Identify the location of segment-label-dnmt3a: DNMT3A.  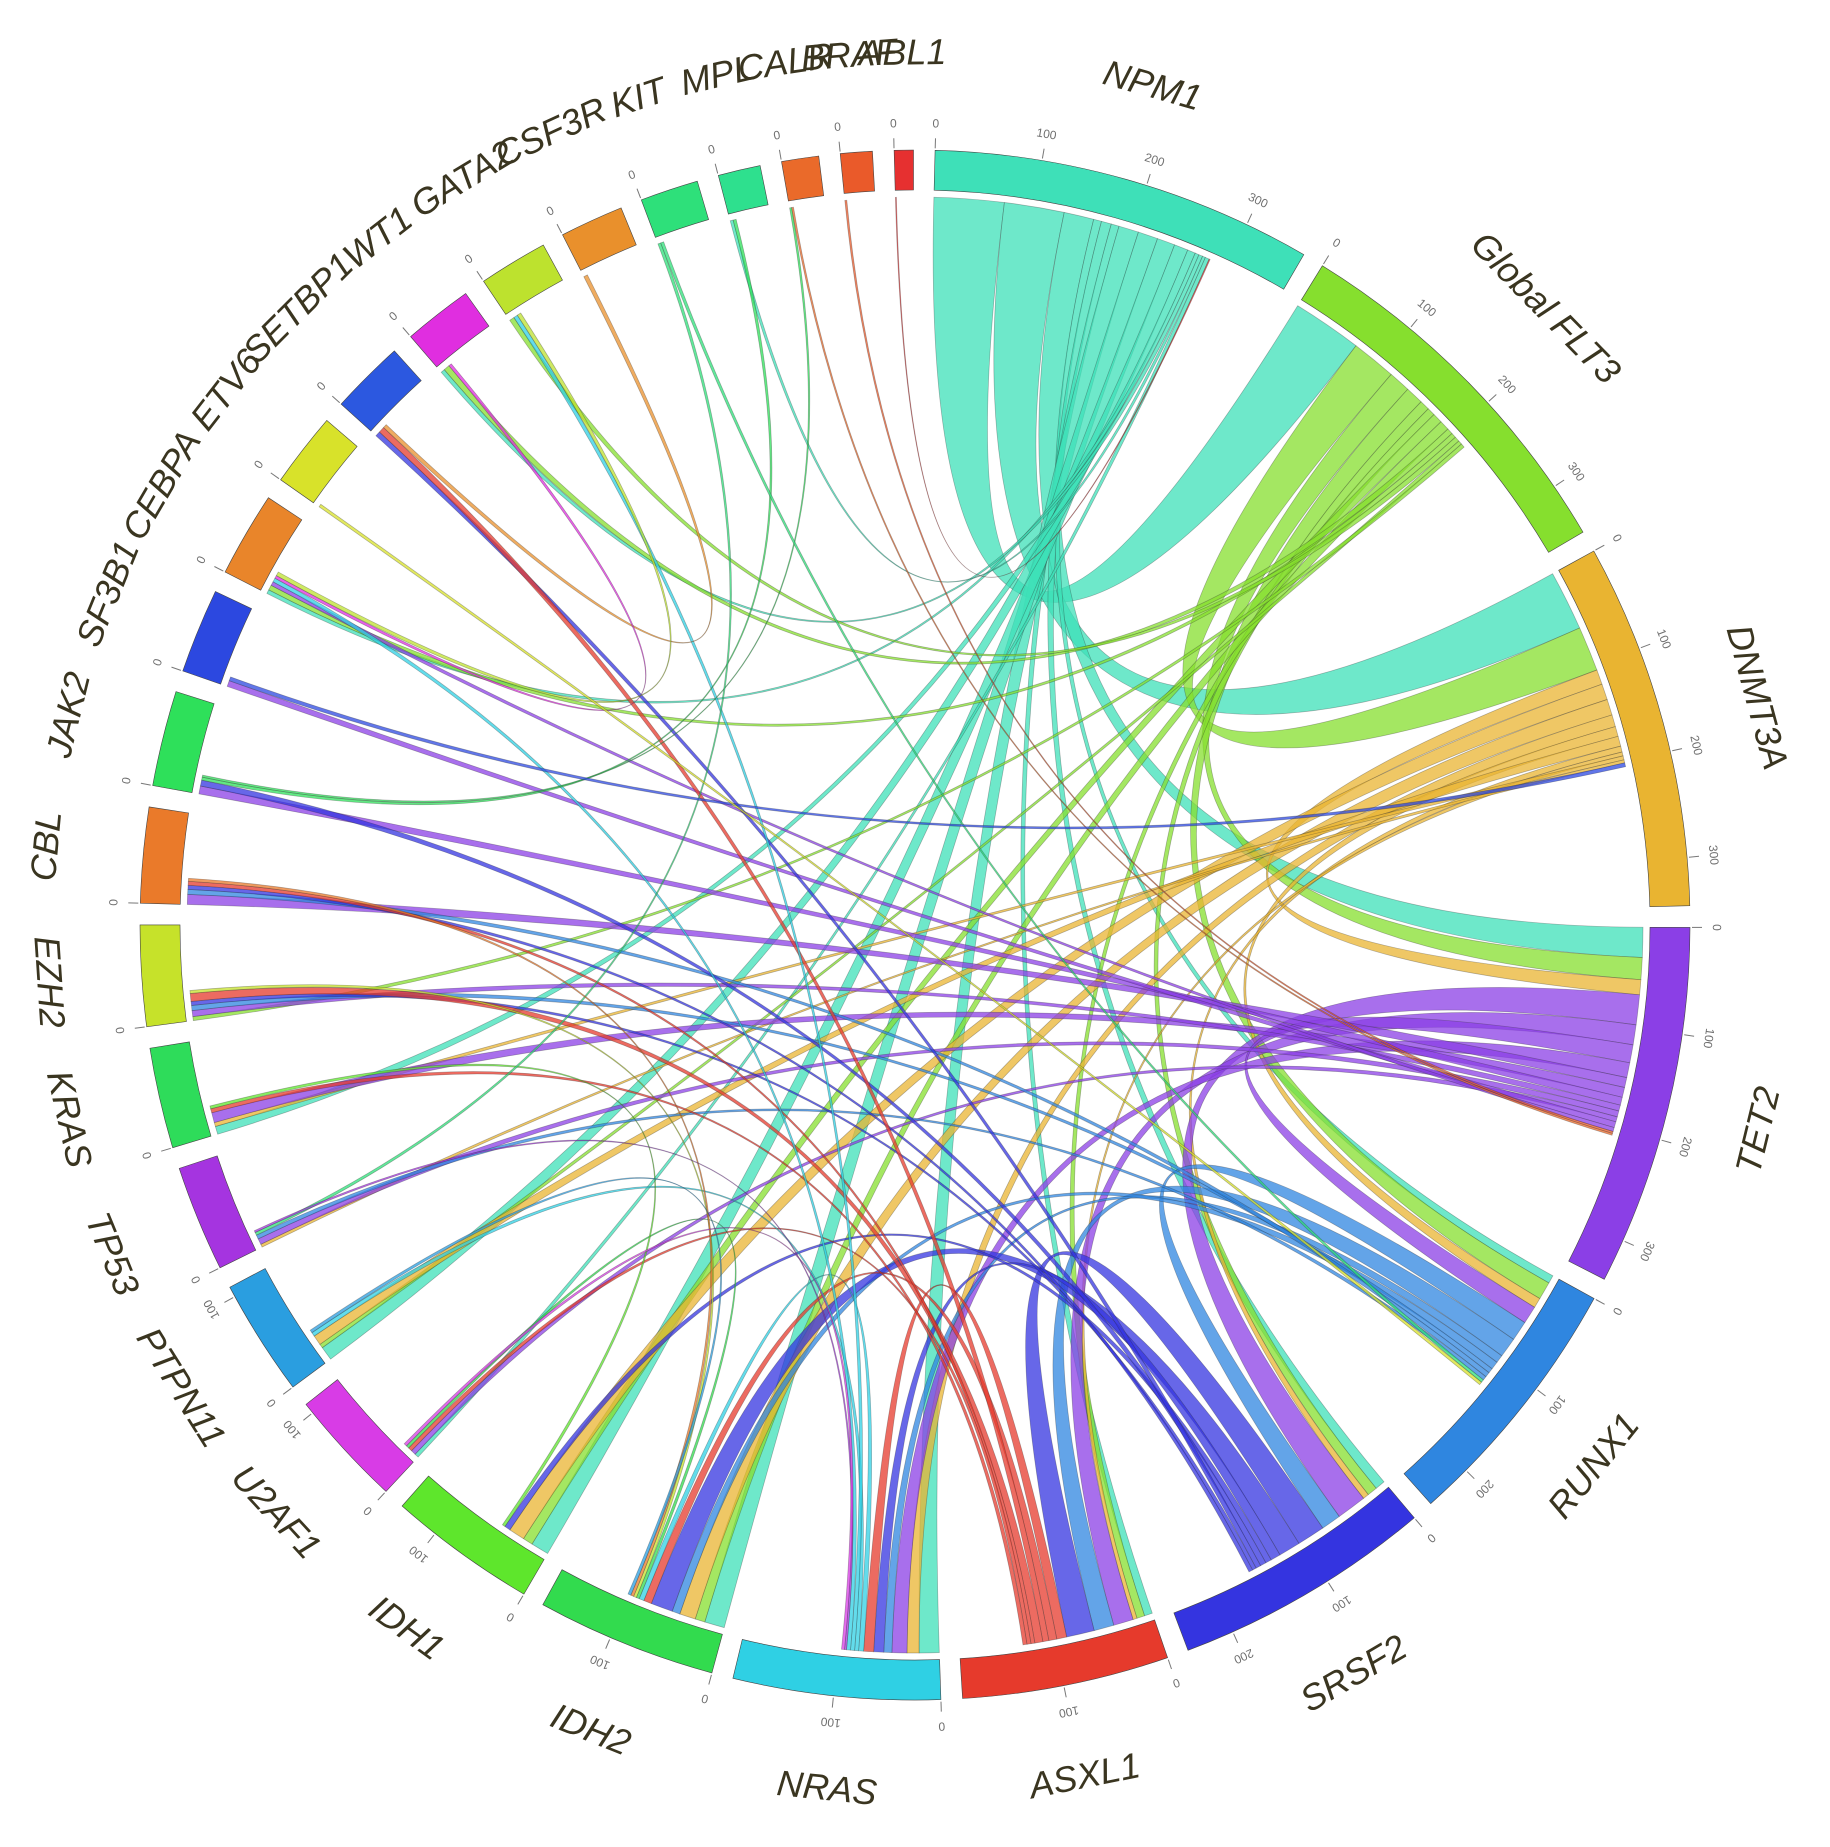
(1758, 697).